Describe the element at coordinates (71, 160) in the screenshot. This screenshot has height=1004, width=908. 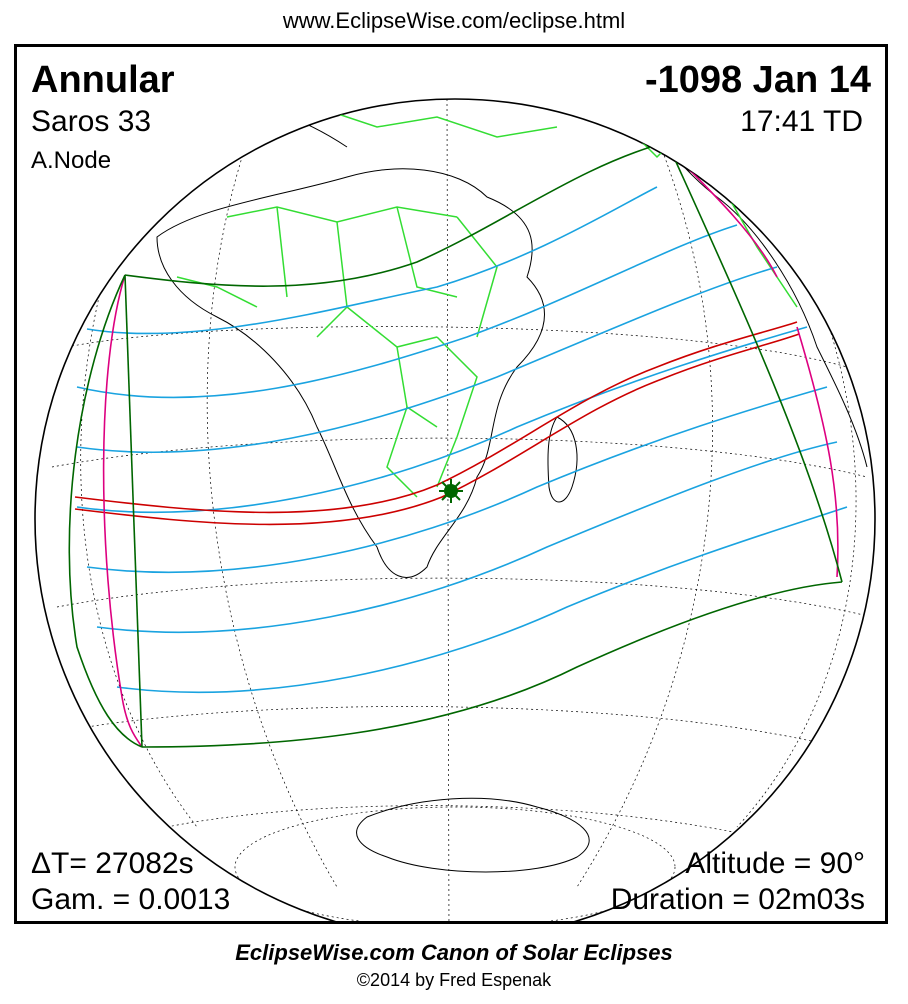
I see `eclipse-node: A.Node` at that location.